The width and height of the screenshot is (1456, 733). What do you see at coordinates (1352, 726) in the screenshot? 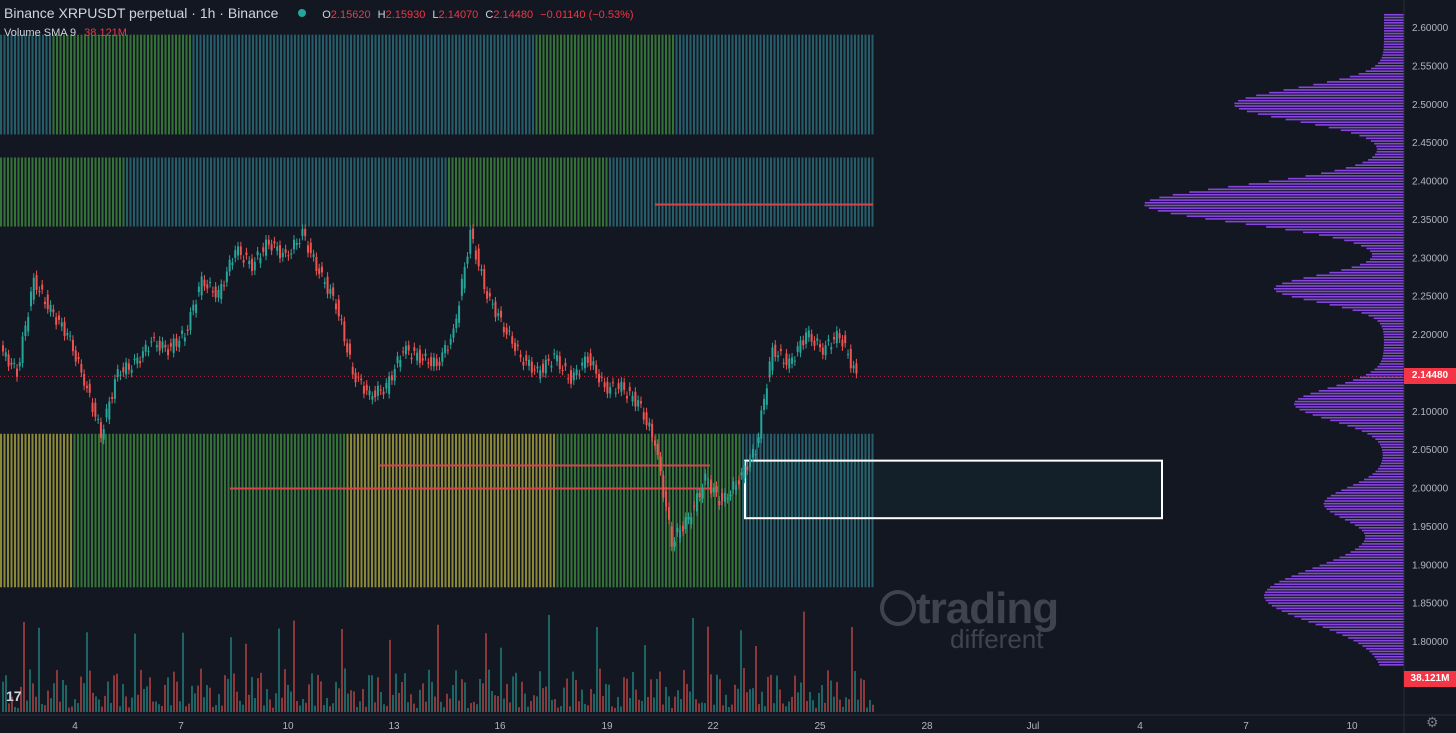
I see `x-tick-label: 10` at bounding box center [1352, 726].